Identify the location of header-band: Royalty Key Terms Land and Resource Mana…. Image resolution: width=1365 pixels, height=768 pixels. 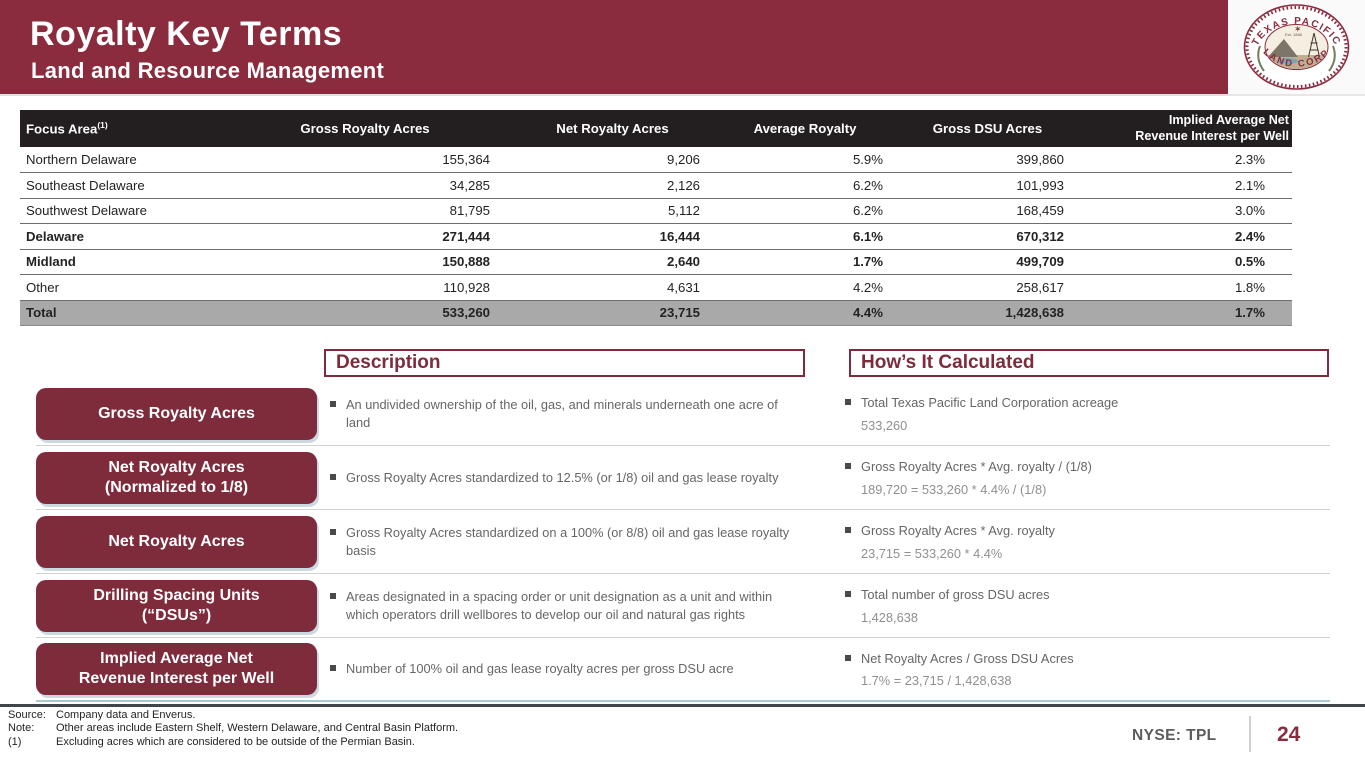
(614, 48).